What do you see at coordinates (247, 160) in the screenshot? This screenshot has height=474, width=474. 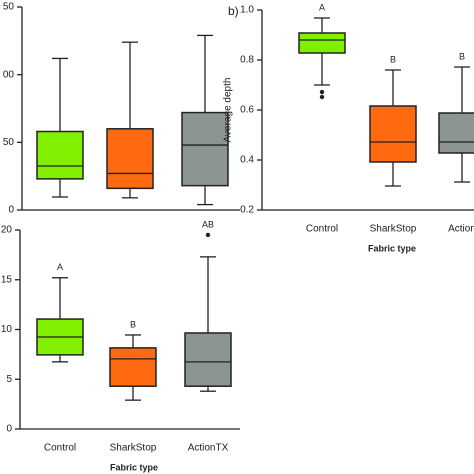 I see `y-tick-label: 0.4` at bounding box center [247, 160].